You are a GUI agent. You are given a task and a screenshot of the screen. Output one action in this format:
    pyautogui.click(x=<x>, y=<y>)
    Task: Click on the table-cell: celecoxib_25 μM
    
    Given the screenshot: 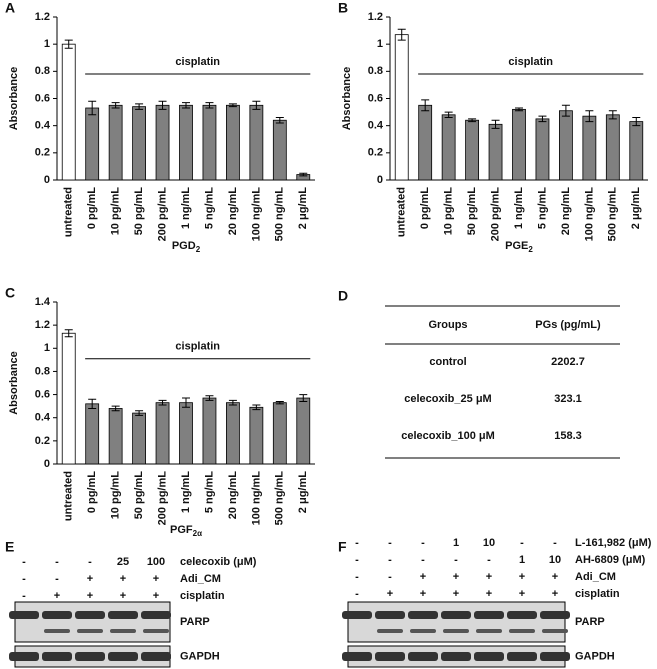 What is the action you would take?
    pyautogui.click(x=447, y=399)
    